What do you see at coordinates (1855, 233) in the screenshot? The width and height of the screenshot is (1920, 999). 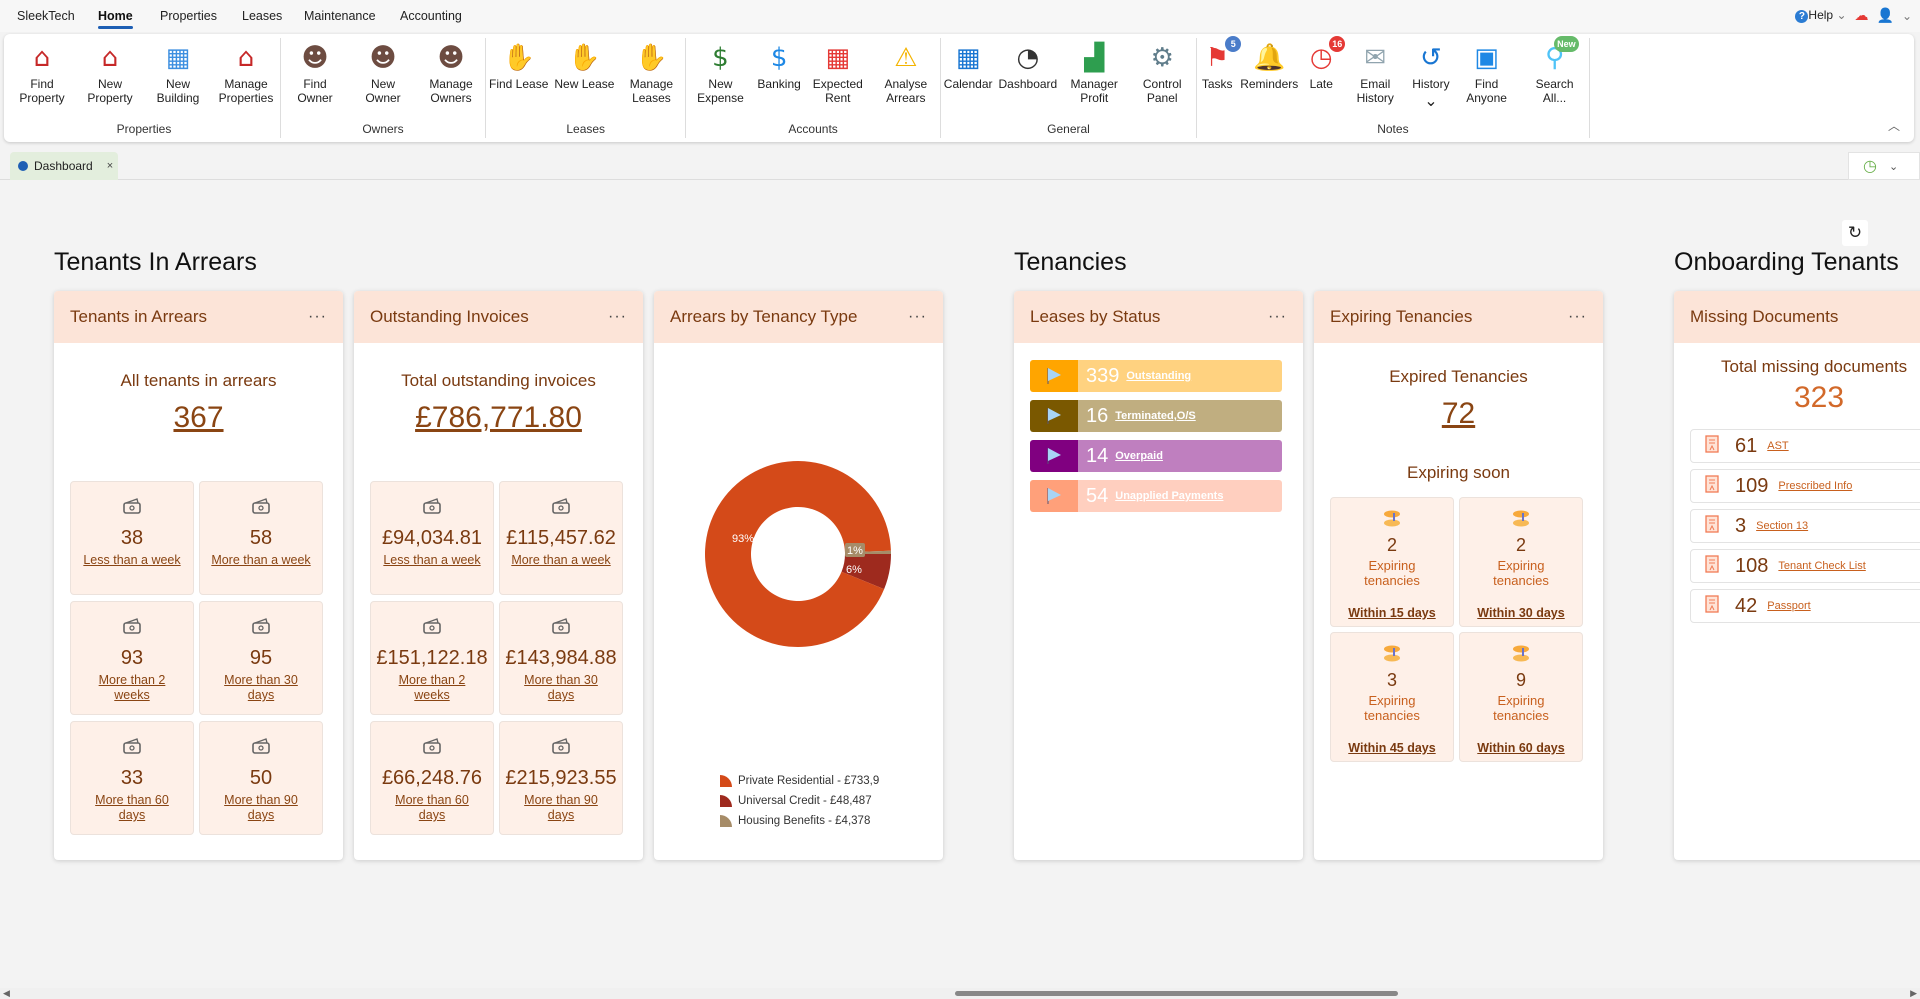 I see `refresh-icon: ↻` at bounding box center [1855, 233].